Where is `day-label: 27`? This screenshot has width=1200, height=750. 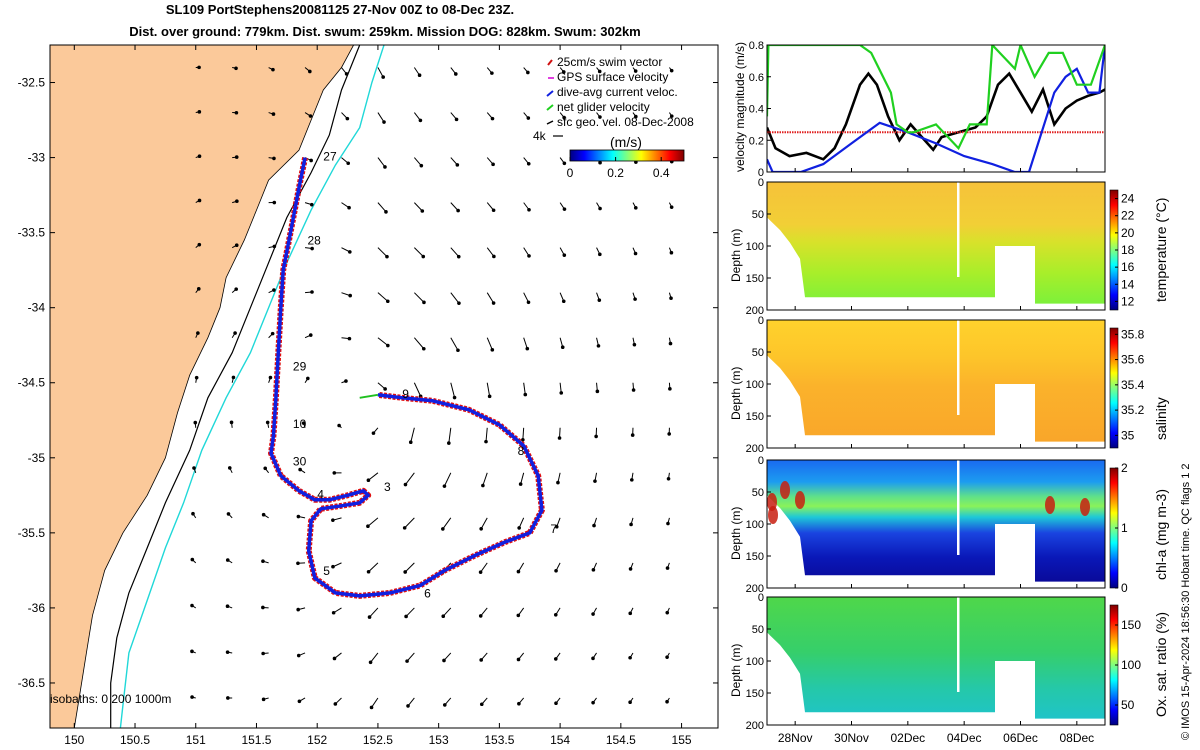 day-label: 27 is located at coordinates (330, 157).